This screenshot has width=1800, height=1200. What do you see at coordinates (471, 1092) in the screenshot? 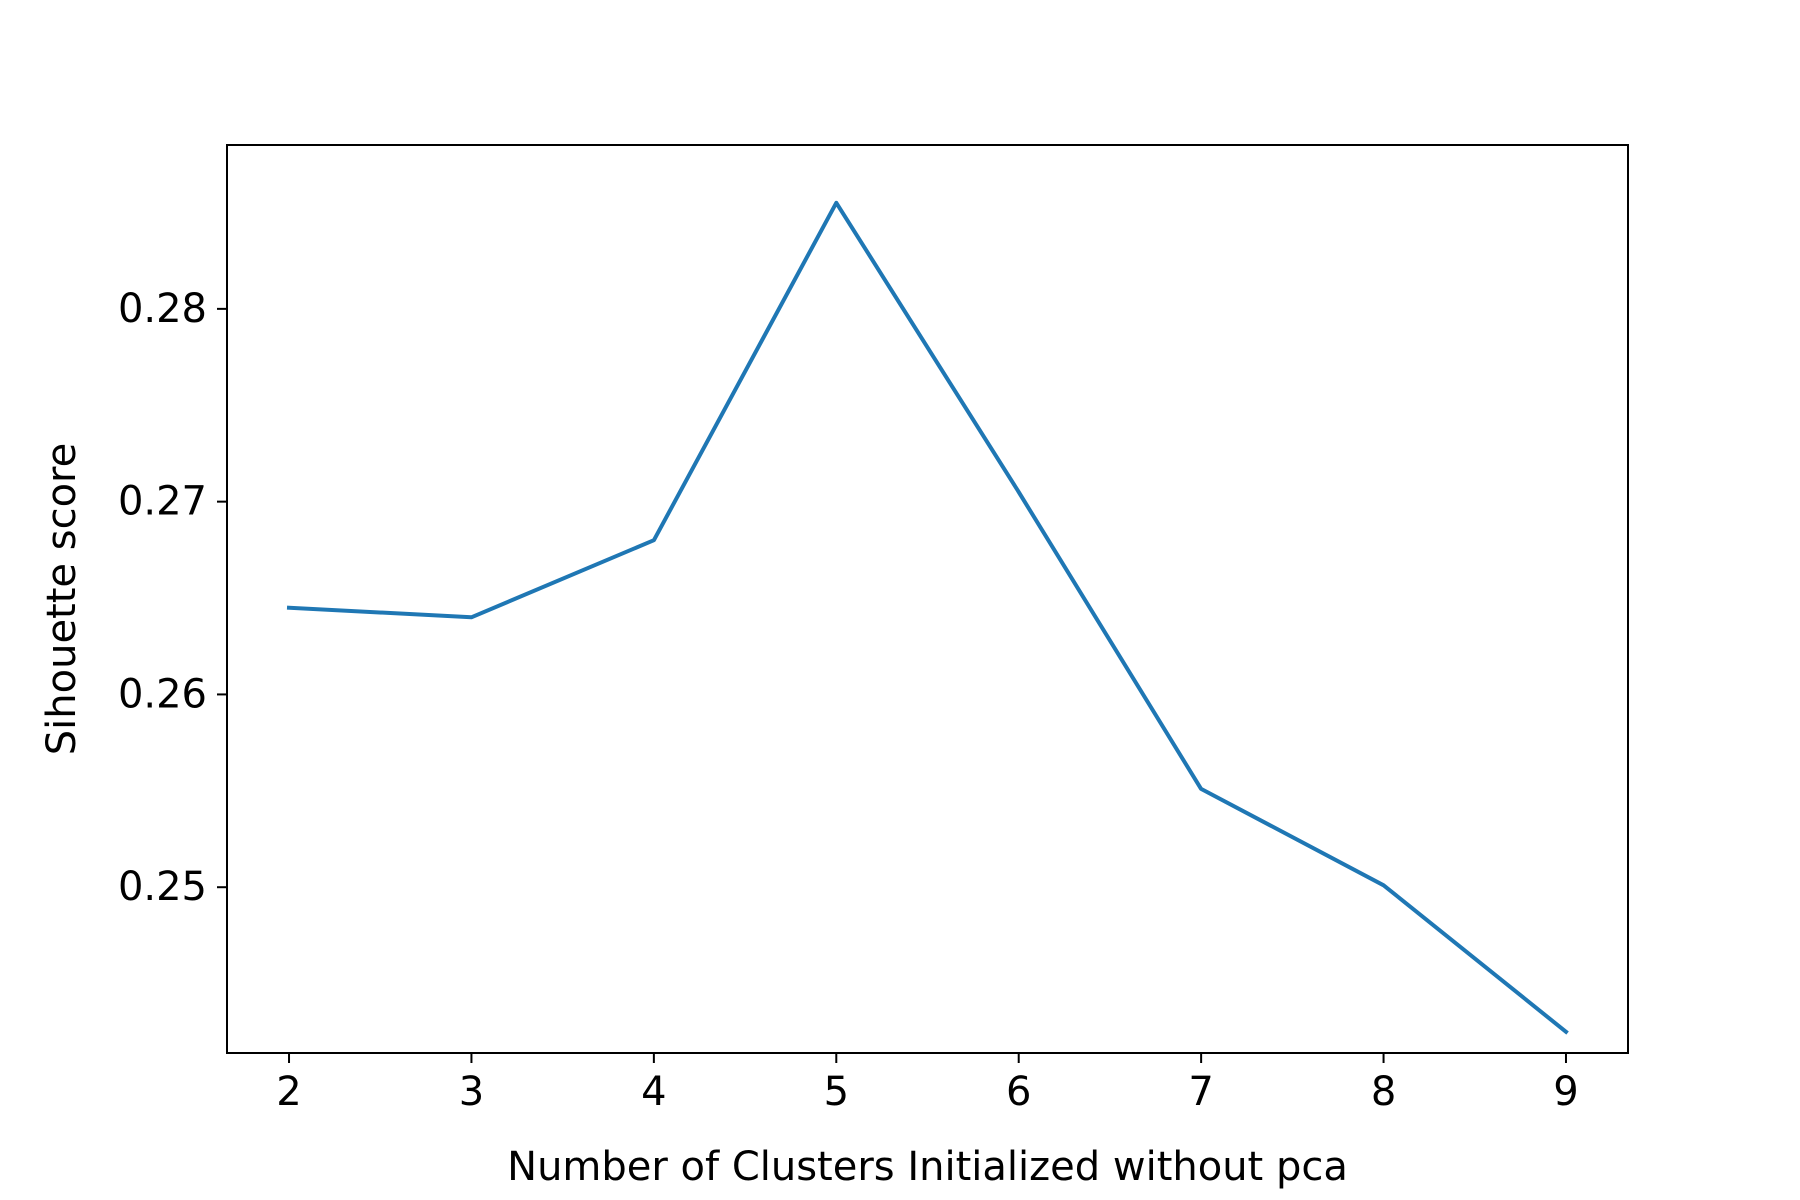
I see `x-tick-label: 3` at bounding box center [471, 1092].